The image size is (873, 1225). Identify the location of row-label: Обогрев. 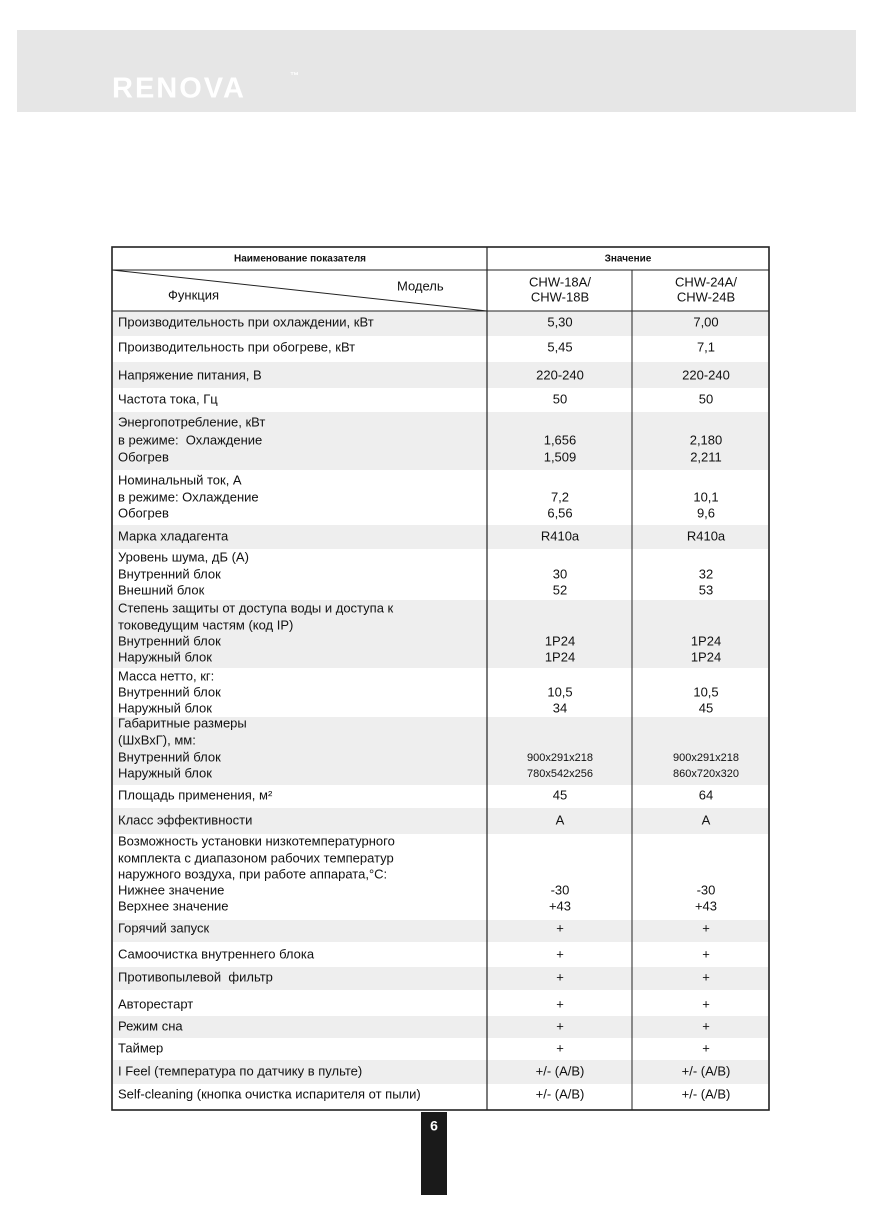
(143, 456).